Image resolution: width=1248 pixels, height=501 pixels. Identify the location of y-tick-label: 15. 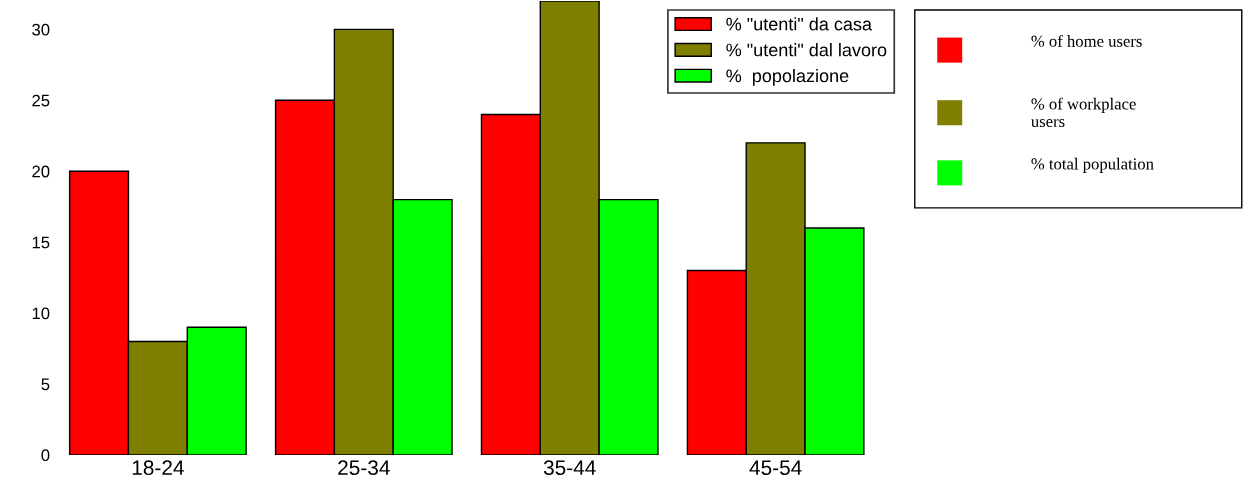
(41, 242).